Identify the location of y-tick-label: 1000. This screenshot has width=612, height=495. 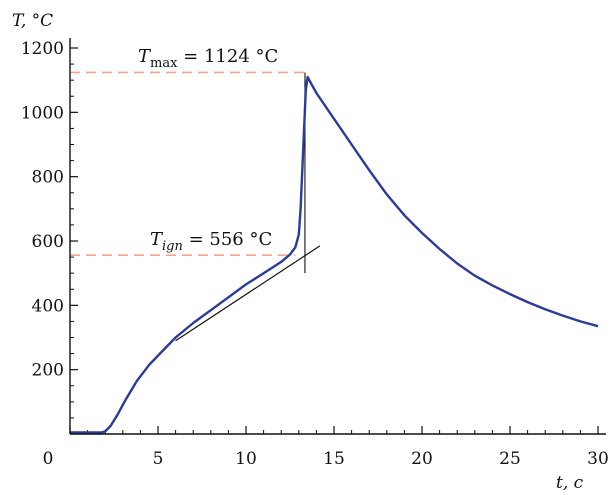
(42, 113).